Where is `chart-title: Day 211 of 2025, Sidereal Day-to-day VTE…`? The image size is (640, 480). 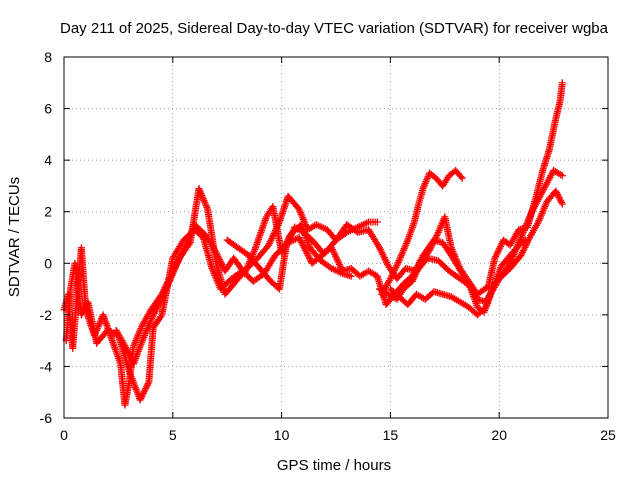 chart-title: Day 211 of 2025, Sidereal Day-to-day VTE… is located at coordinates (334, 28).